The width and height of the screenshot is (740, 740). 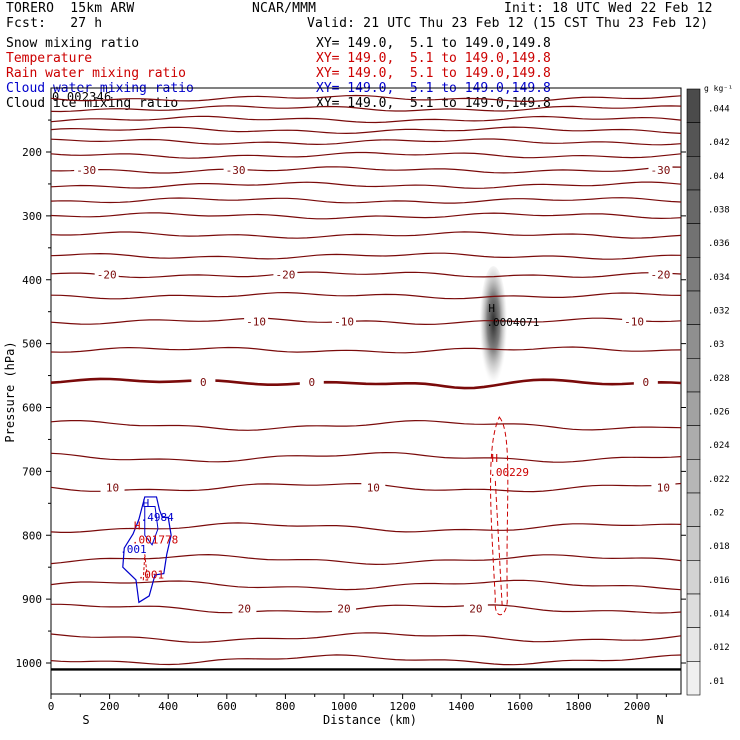 I want to click on temperature-contour-label: -30, so click(x=86, y=170).